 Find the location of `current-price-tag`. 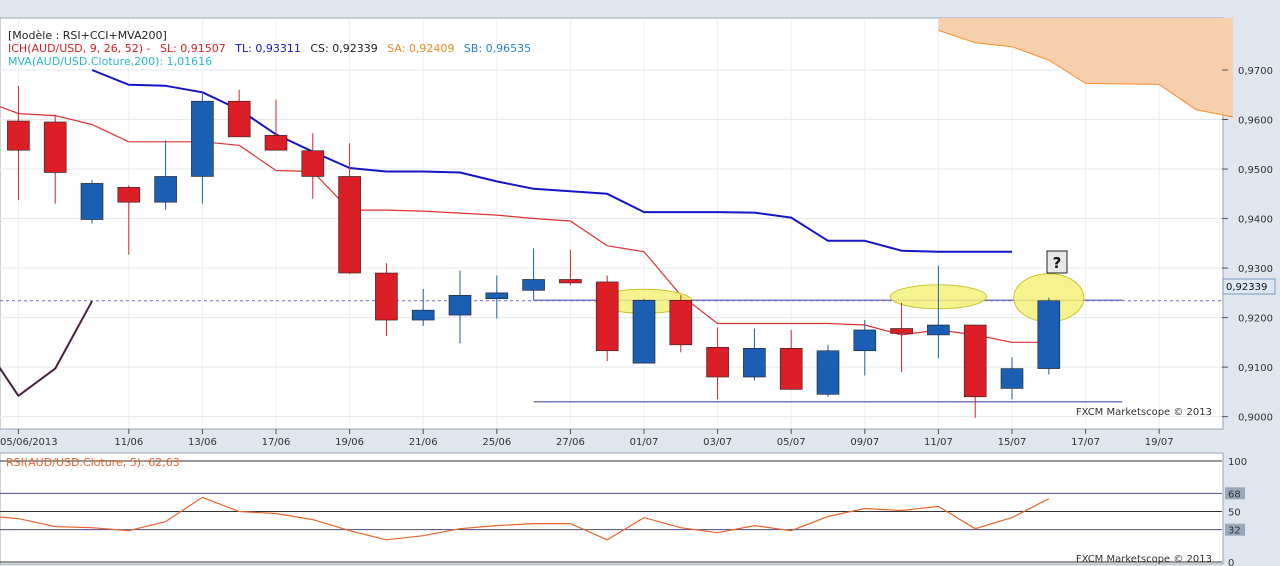

current-price-tag is located at coordinates (1249, 286).